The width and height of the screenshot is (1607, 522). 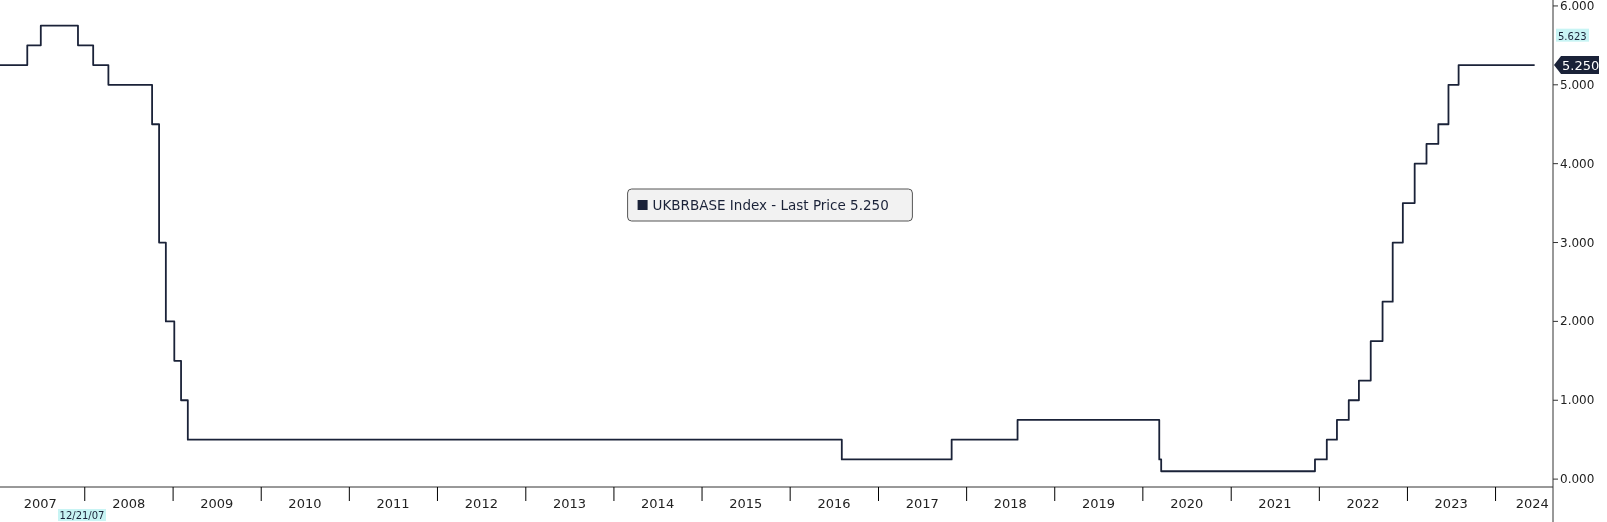 What do you see at coordinates (746, 504) in the screenshot?
I see `x-tick-label: 2015` at bounding box center [746, 504].